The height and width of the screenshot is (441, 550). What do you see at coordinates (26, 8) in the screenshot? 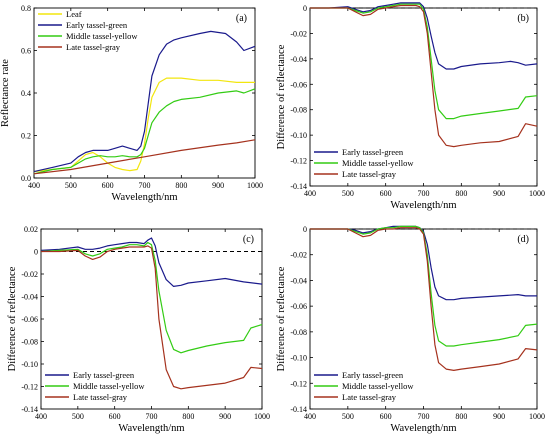
I see `y-tick-label: 0.8` at bounding box center [26, 8].